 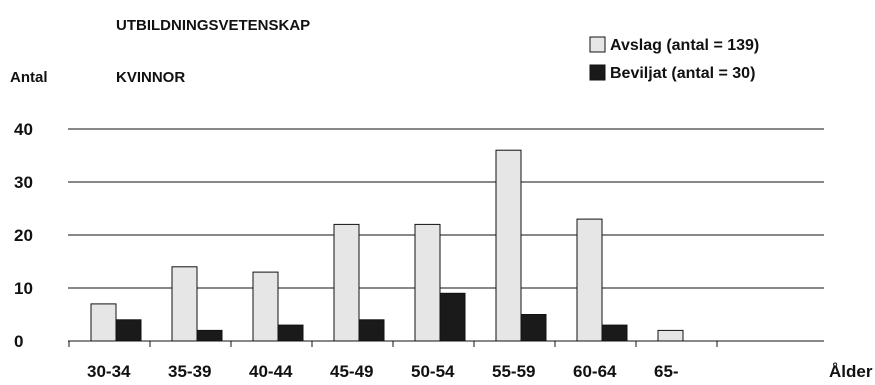 What do you see at coordinates (213, 25) in the screenshot?
I see `chart-title: UTBILDNINGSVETENSKAP` at bounding box center [213, 25].